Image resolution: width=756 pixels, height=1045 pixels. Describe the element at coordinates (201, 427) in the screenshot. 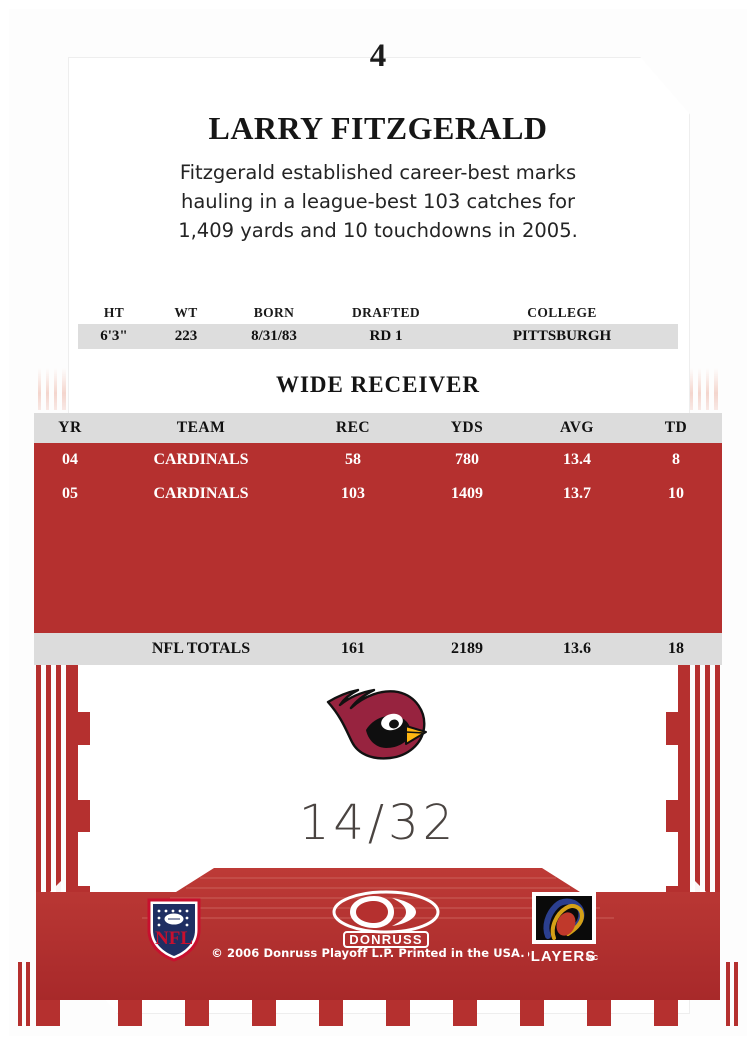

I see `stats-header-team: TEAM` at that location.